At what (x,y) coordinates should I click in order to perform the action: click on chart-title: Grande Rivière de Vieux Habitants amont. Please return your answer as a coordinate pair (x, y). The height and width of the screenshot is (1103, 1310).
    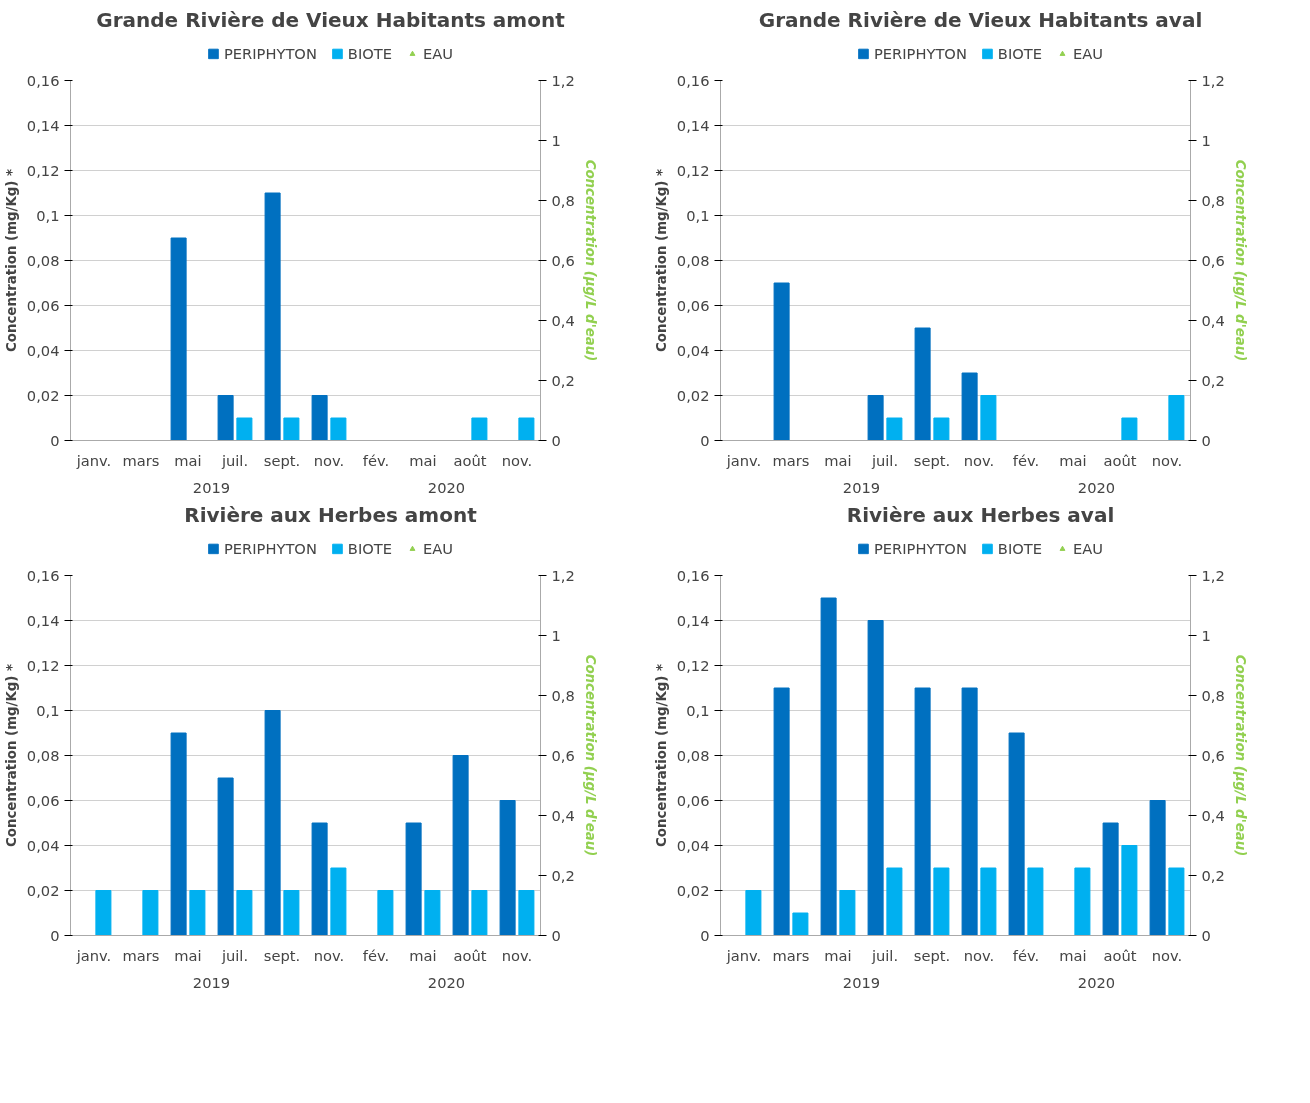
    Looking at the image, I should click on (331, 19).